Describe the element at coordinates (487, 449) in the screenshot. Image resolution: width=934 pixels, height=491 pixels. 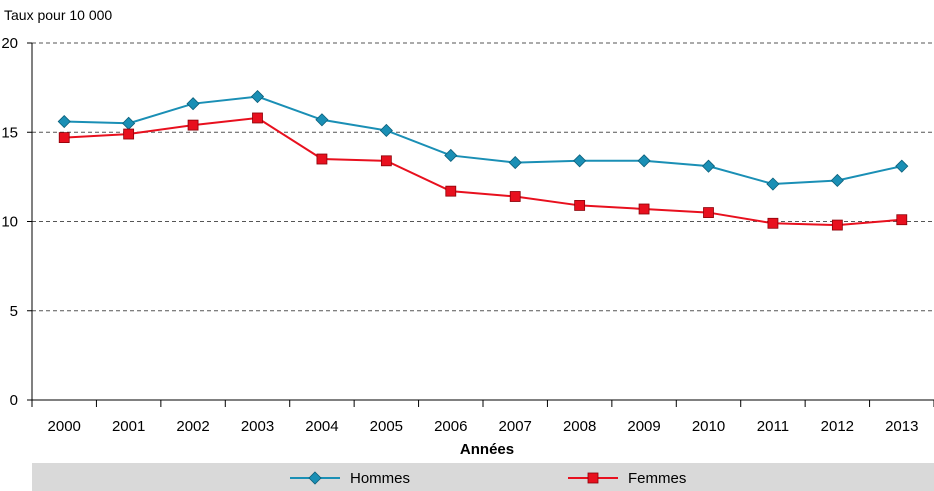
I see `x-axis-title: Années` at that location.